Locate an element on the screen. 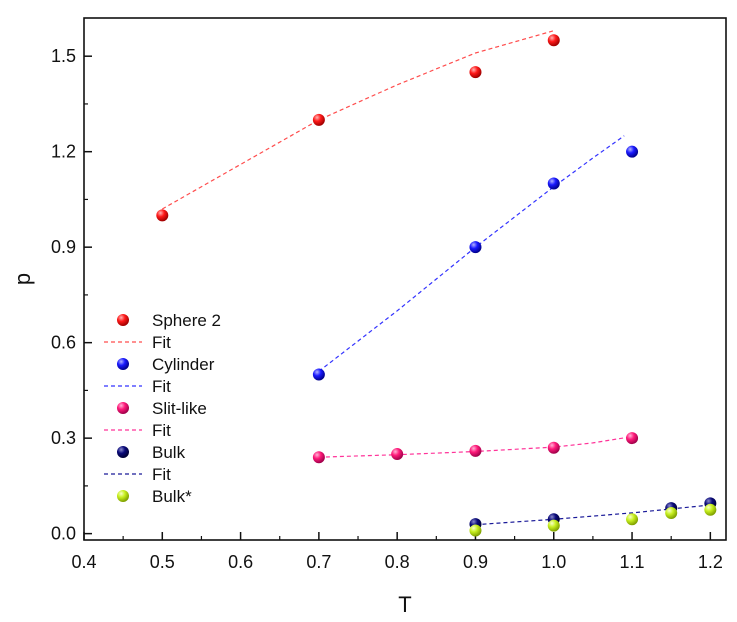  legend-label: Slit-like is located at coordinates (179, 408).